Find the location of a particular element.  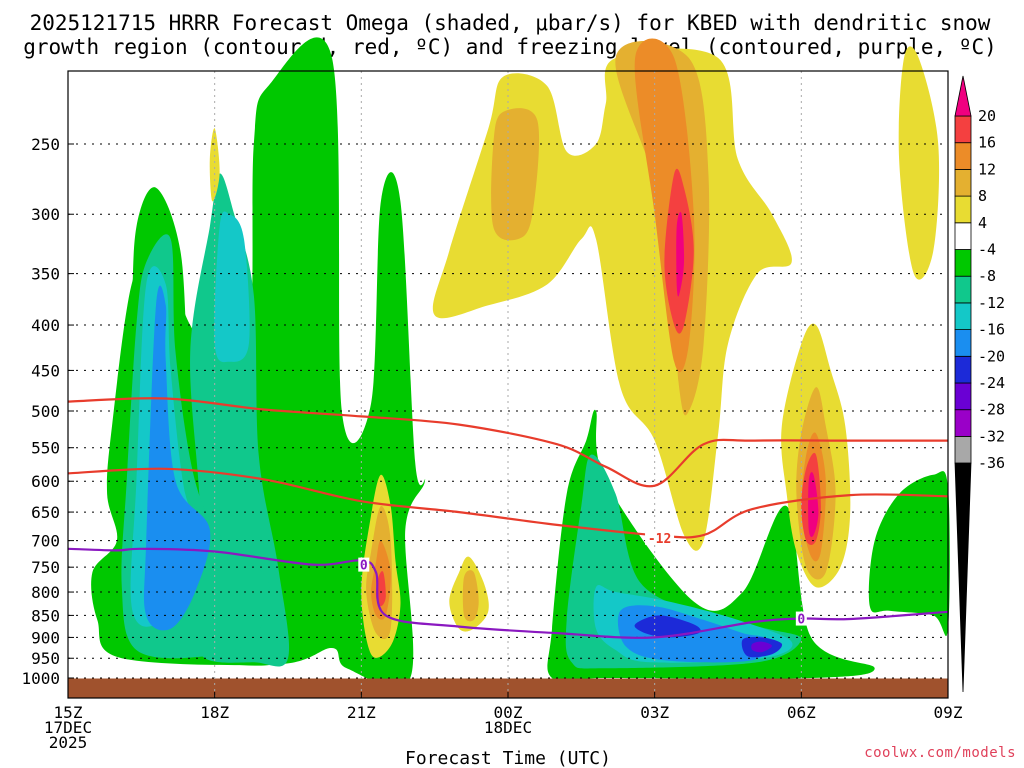

y-tick-label: 850 is located at coordinates (45, 615).